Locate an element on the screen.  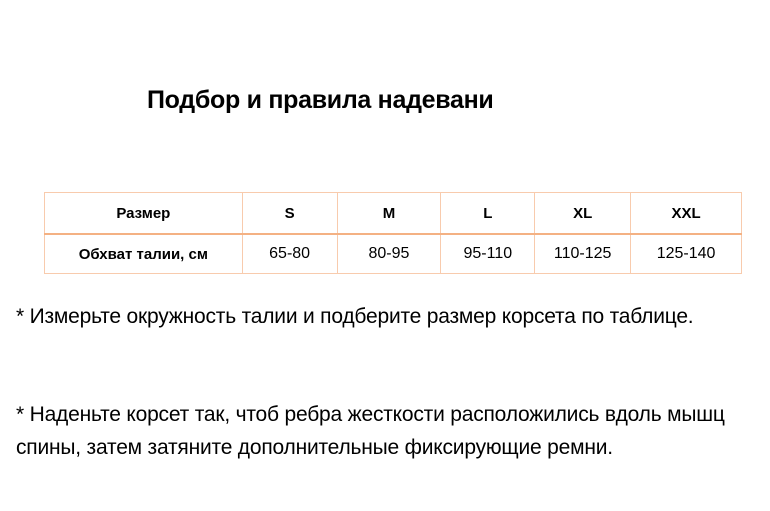
header-cell: S is located at coordinates (289, 213).